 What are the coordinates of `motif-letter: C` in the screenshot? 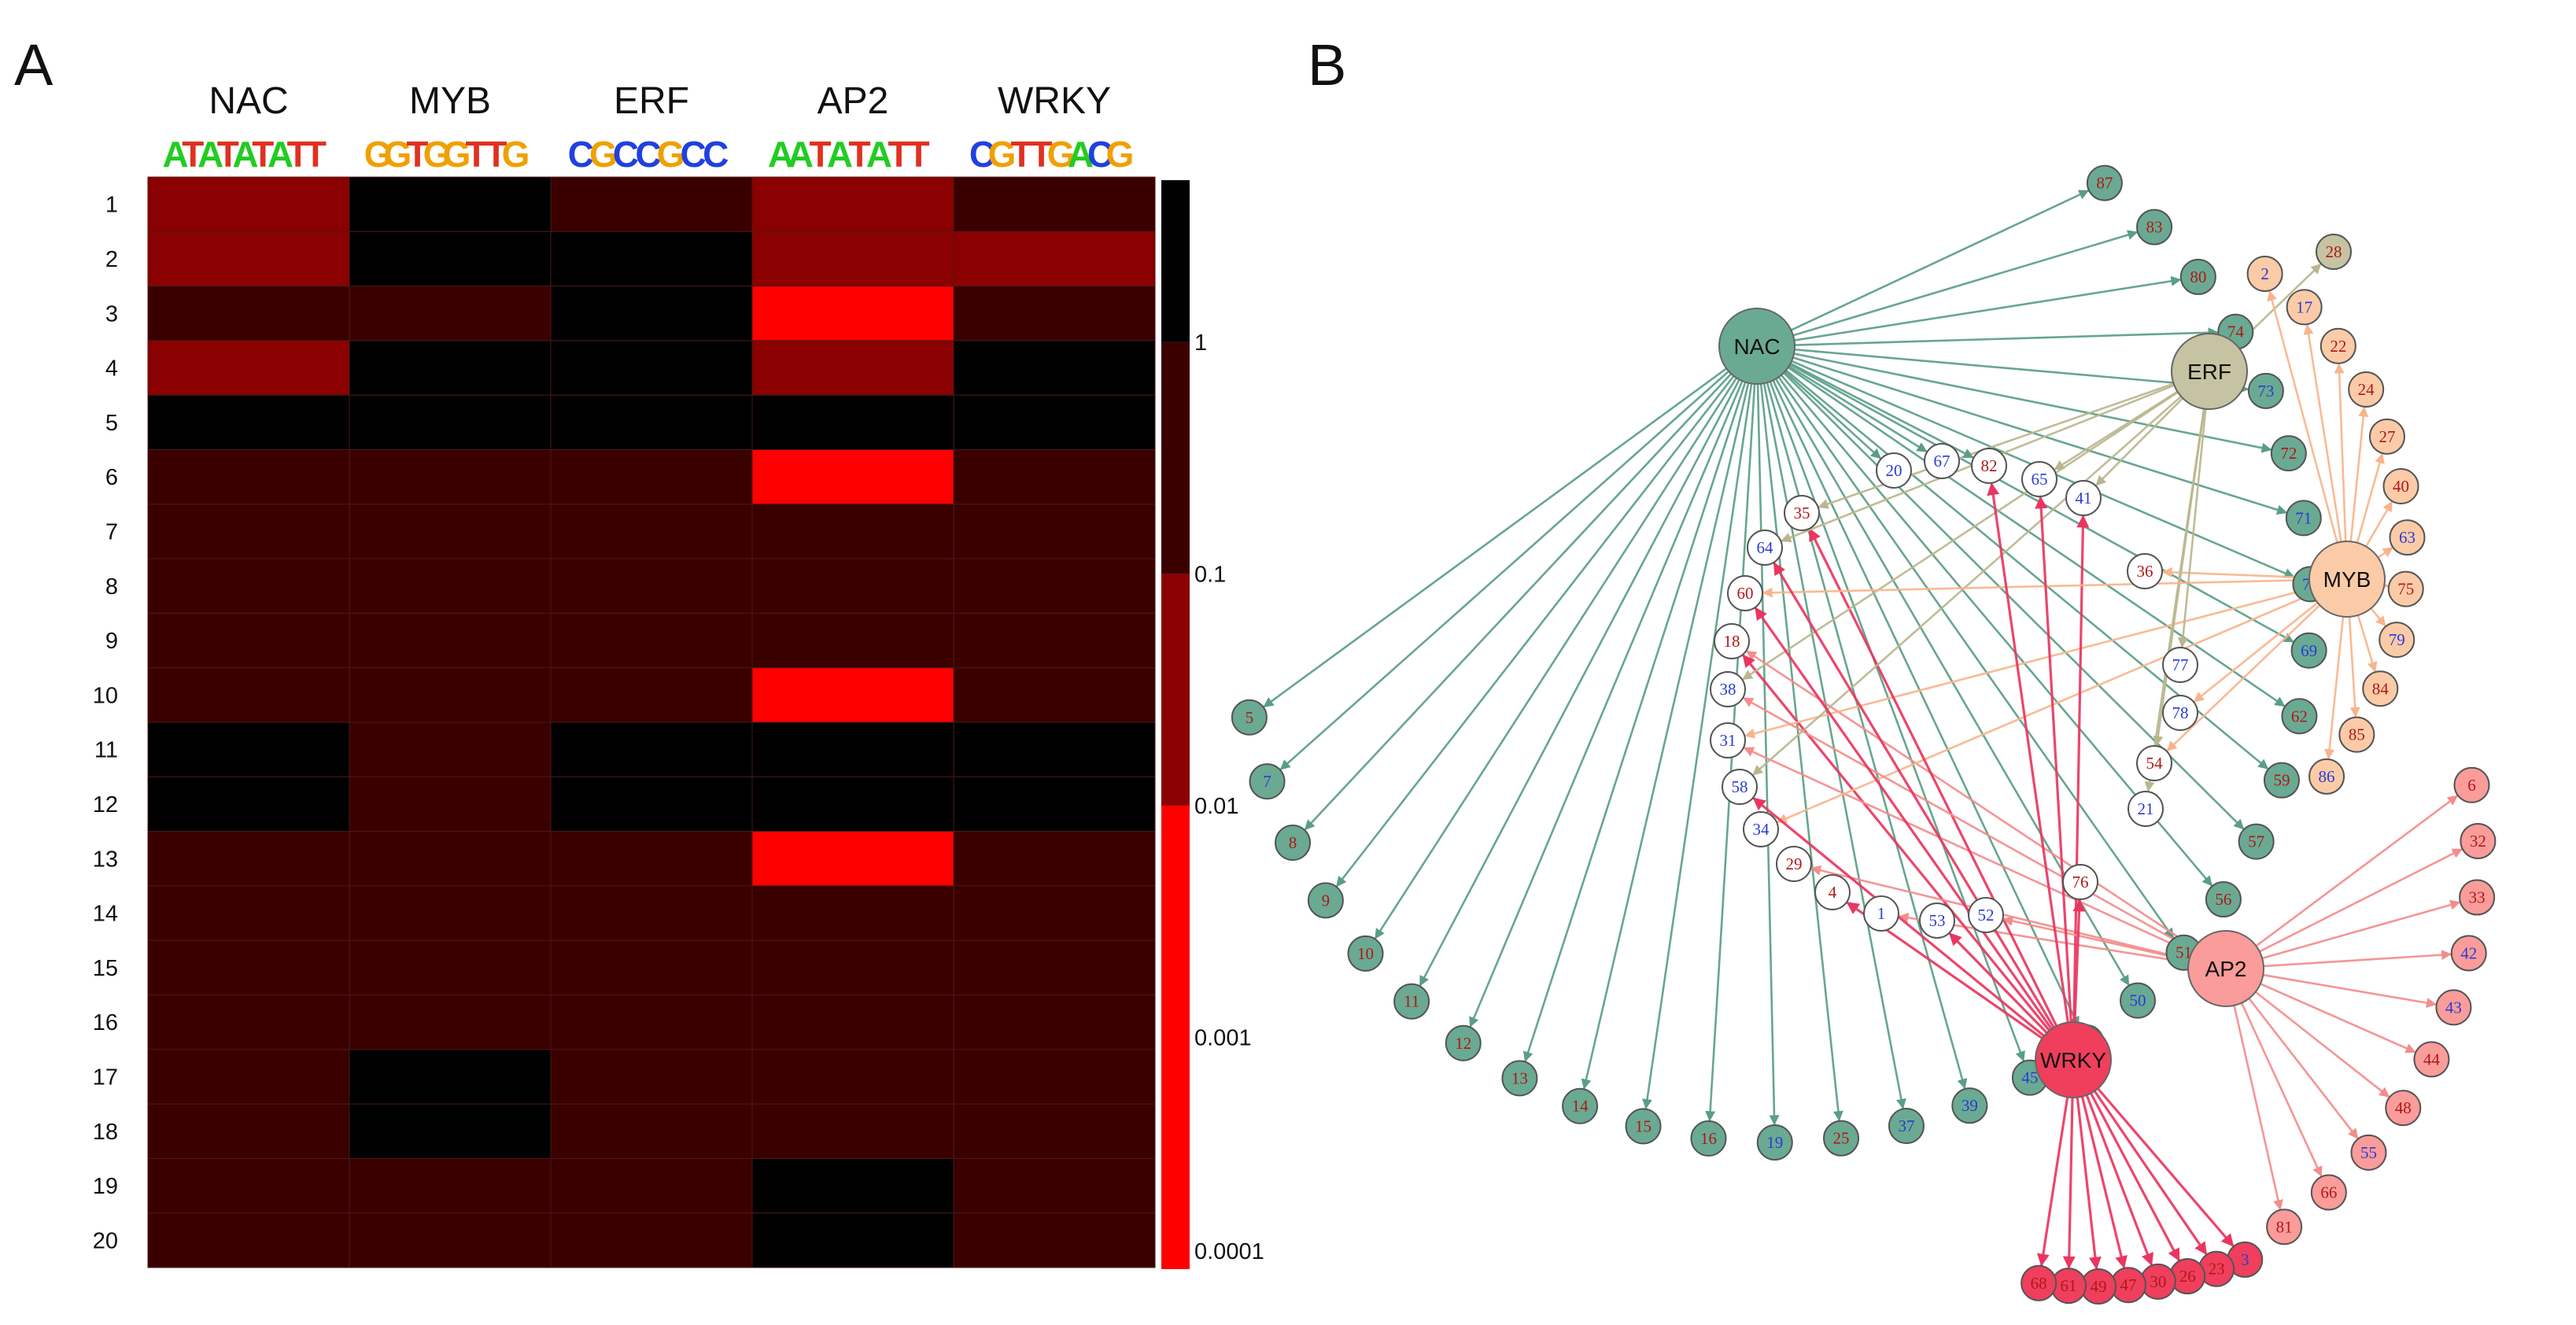 It's located at (694, 155).